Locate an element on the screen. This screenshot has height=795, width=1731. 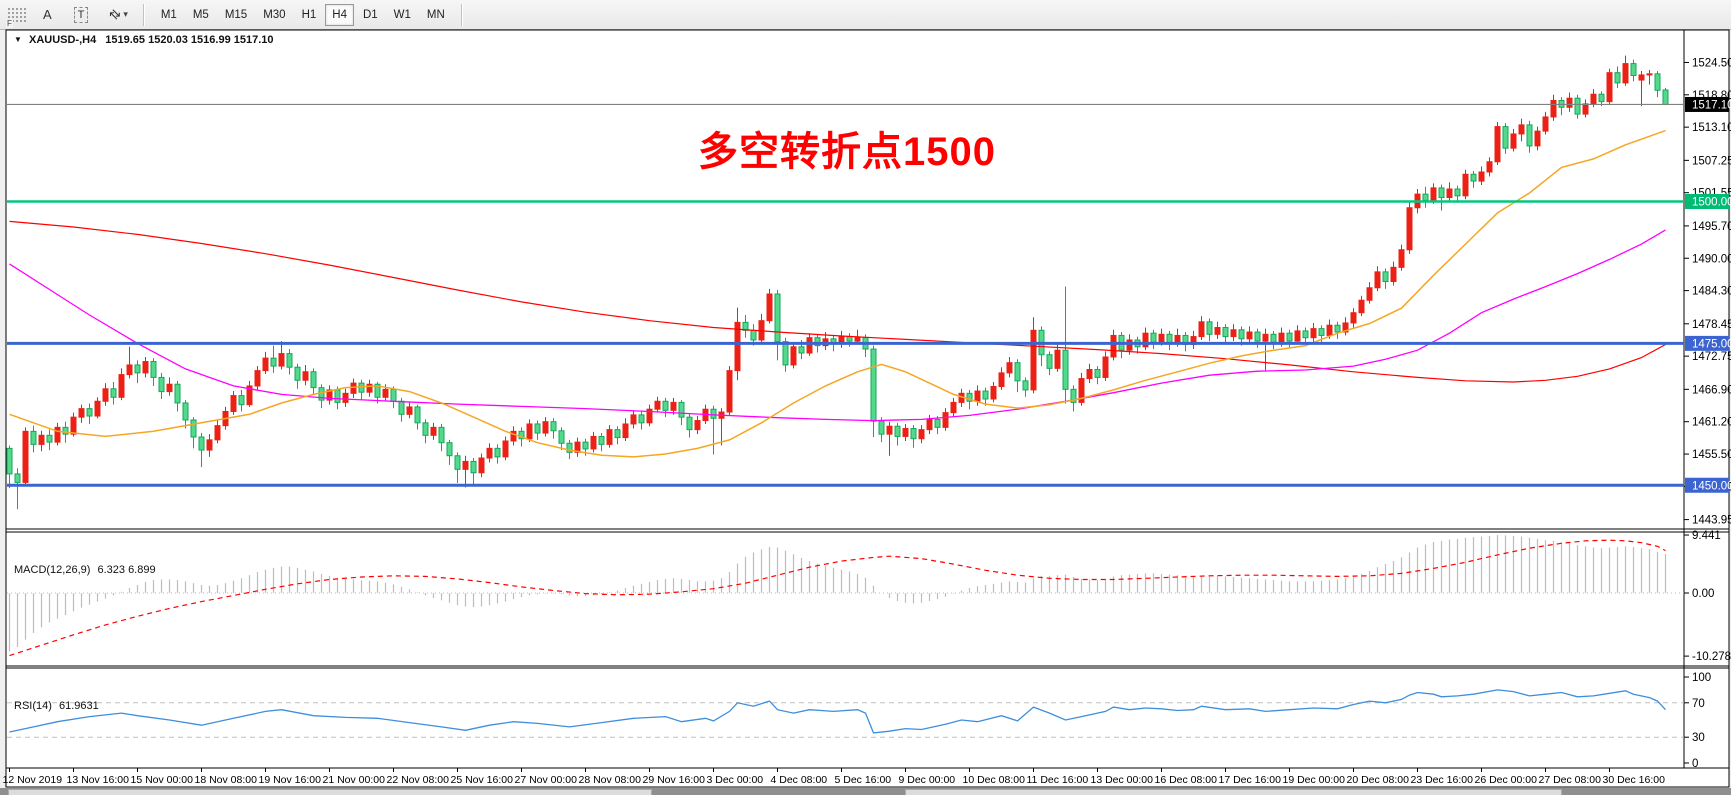
timeframe-button-m1: M1 is located at coordinates (169, 15).